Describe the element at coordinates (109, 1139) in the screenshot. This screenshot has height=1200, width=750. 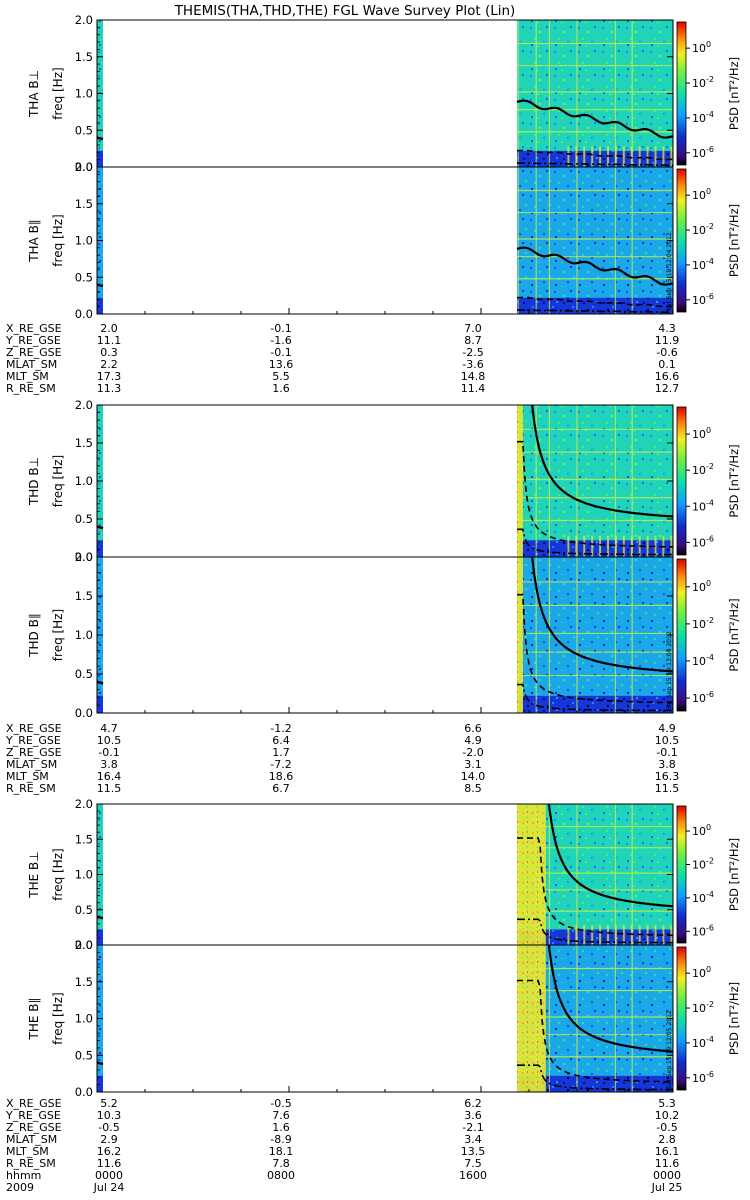
I see `ephemeris-value: 2.9` at that location.